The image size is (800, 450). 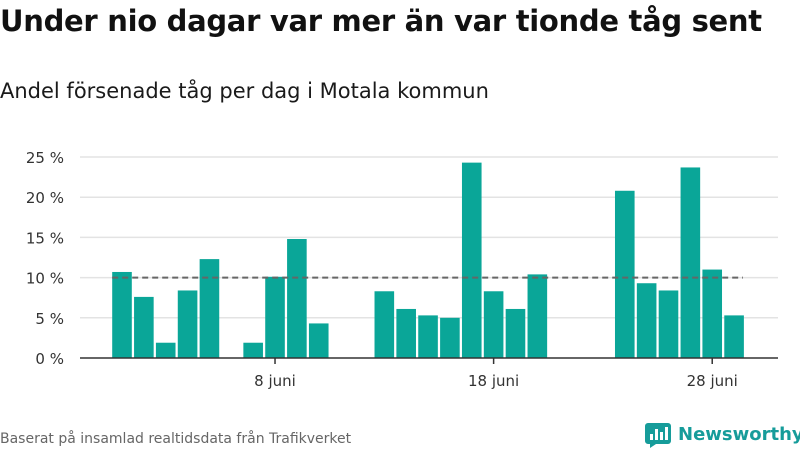 What do you see at coordinates (49, 359) in the screenshot?
I see `y-tick-label: 0 %` at bounding box center [49, 359].